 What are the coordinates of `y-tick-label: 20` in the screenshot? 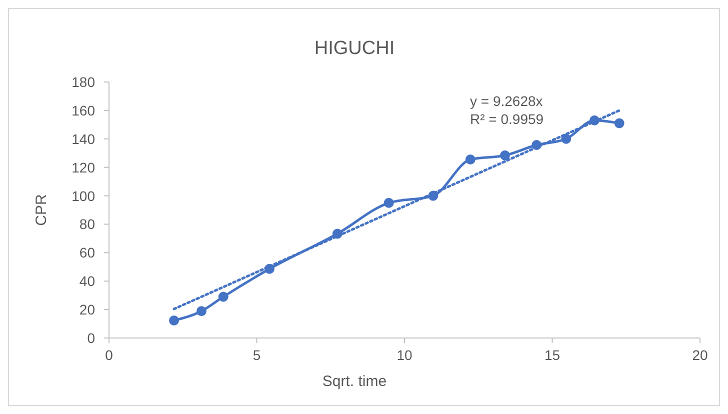 It's located at (87, 310).